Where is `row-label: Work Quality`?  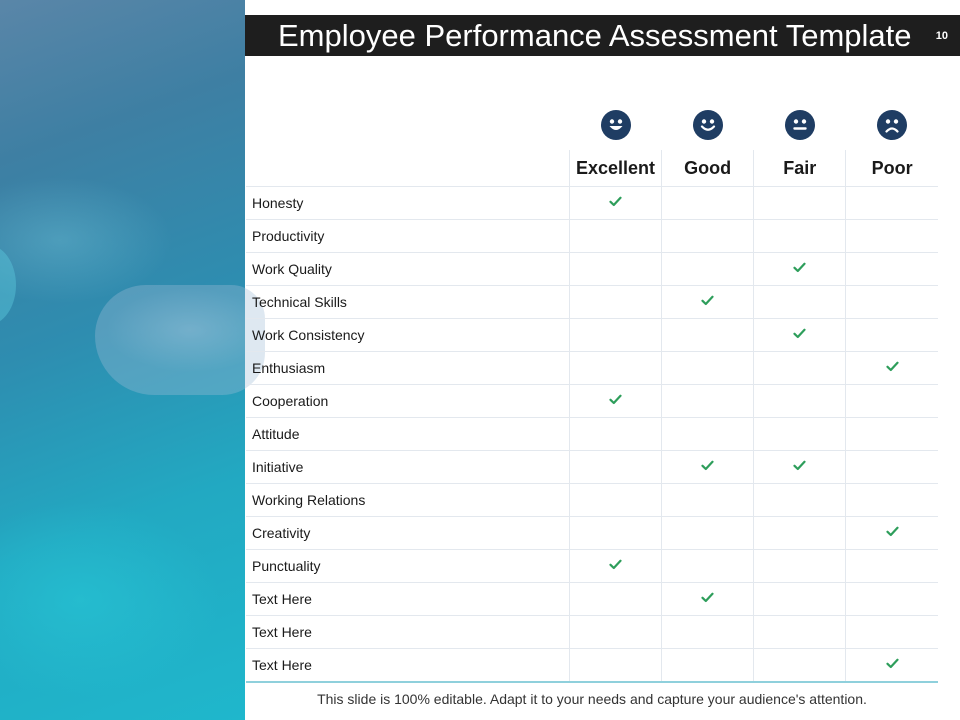 row-label: Work Quality is located at coordinates (408, 269).